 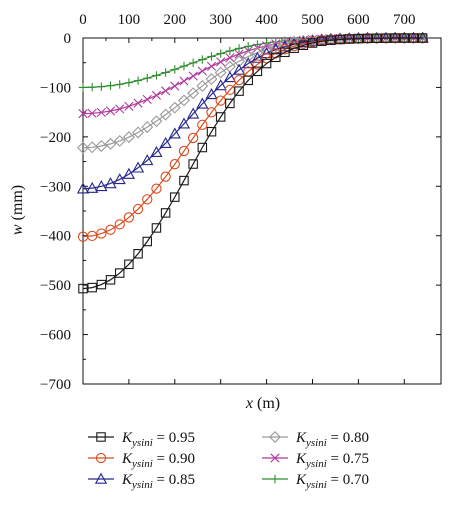 I want to click on y-tick-label: −400, so click(x=55, y=237).